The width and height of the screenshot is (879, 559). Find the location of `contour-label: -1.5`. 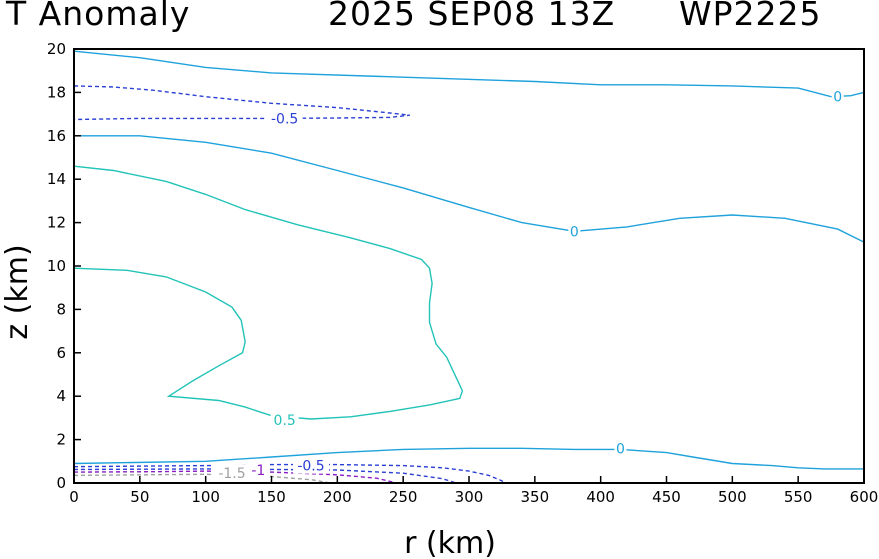

contour-label: -1.5 is located at coordinates (231, 474).